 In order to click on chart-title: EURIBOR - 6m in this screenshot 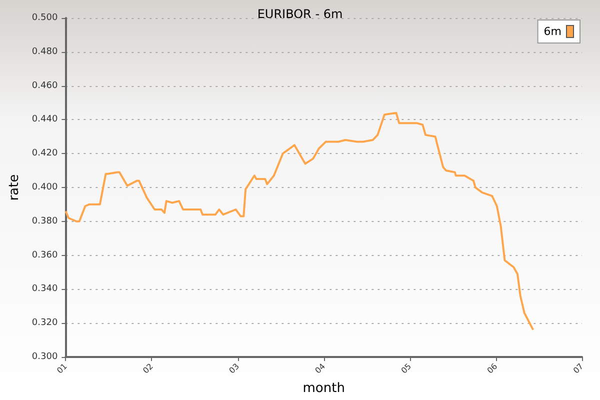, I will do `click(300, 14)`.